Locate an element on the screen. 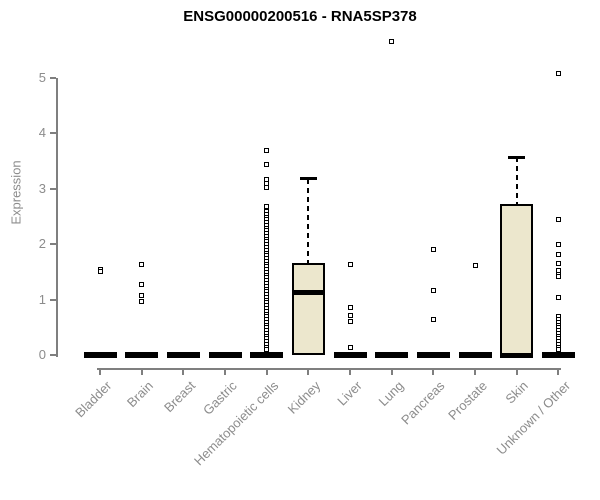 This screenshot has width=600, height=500. y-tick-label: 2 is located at coordinates (42, 244).